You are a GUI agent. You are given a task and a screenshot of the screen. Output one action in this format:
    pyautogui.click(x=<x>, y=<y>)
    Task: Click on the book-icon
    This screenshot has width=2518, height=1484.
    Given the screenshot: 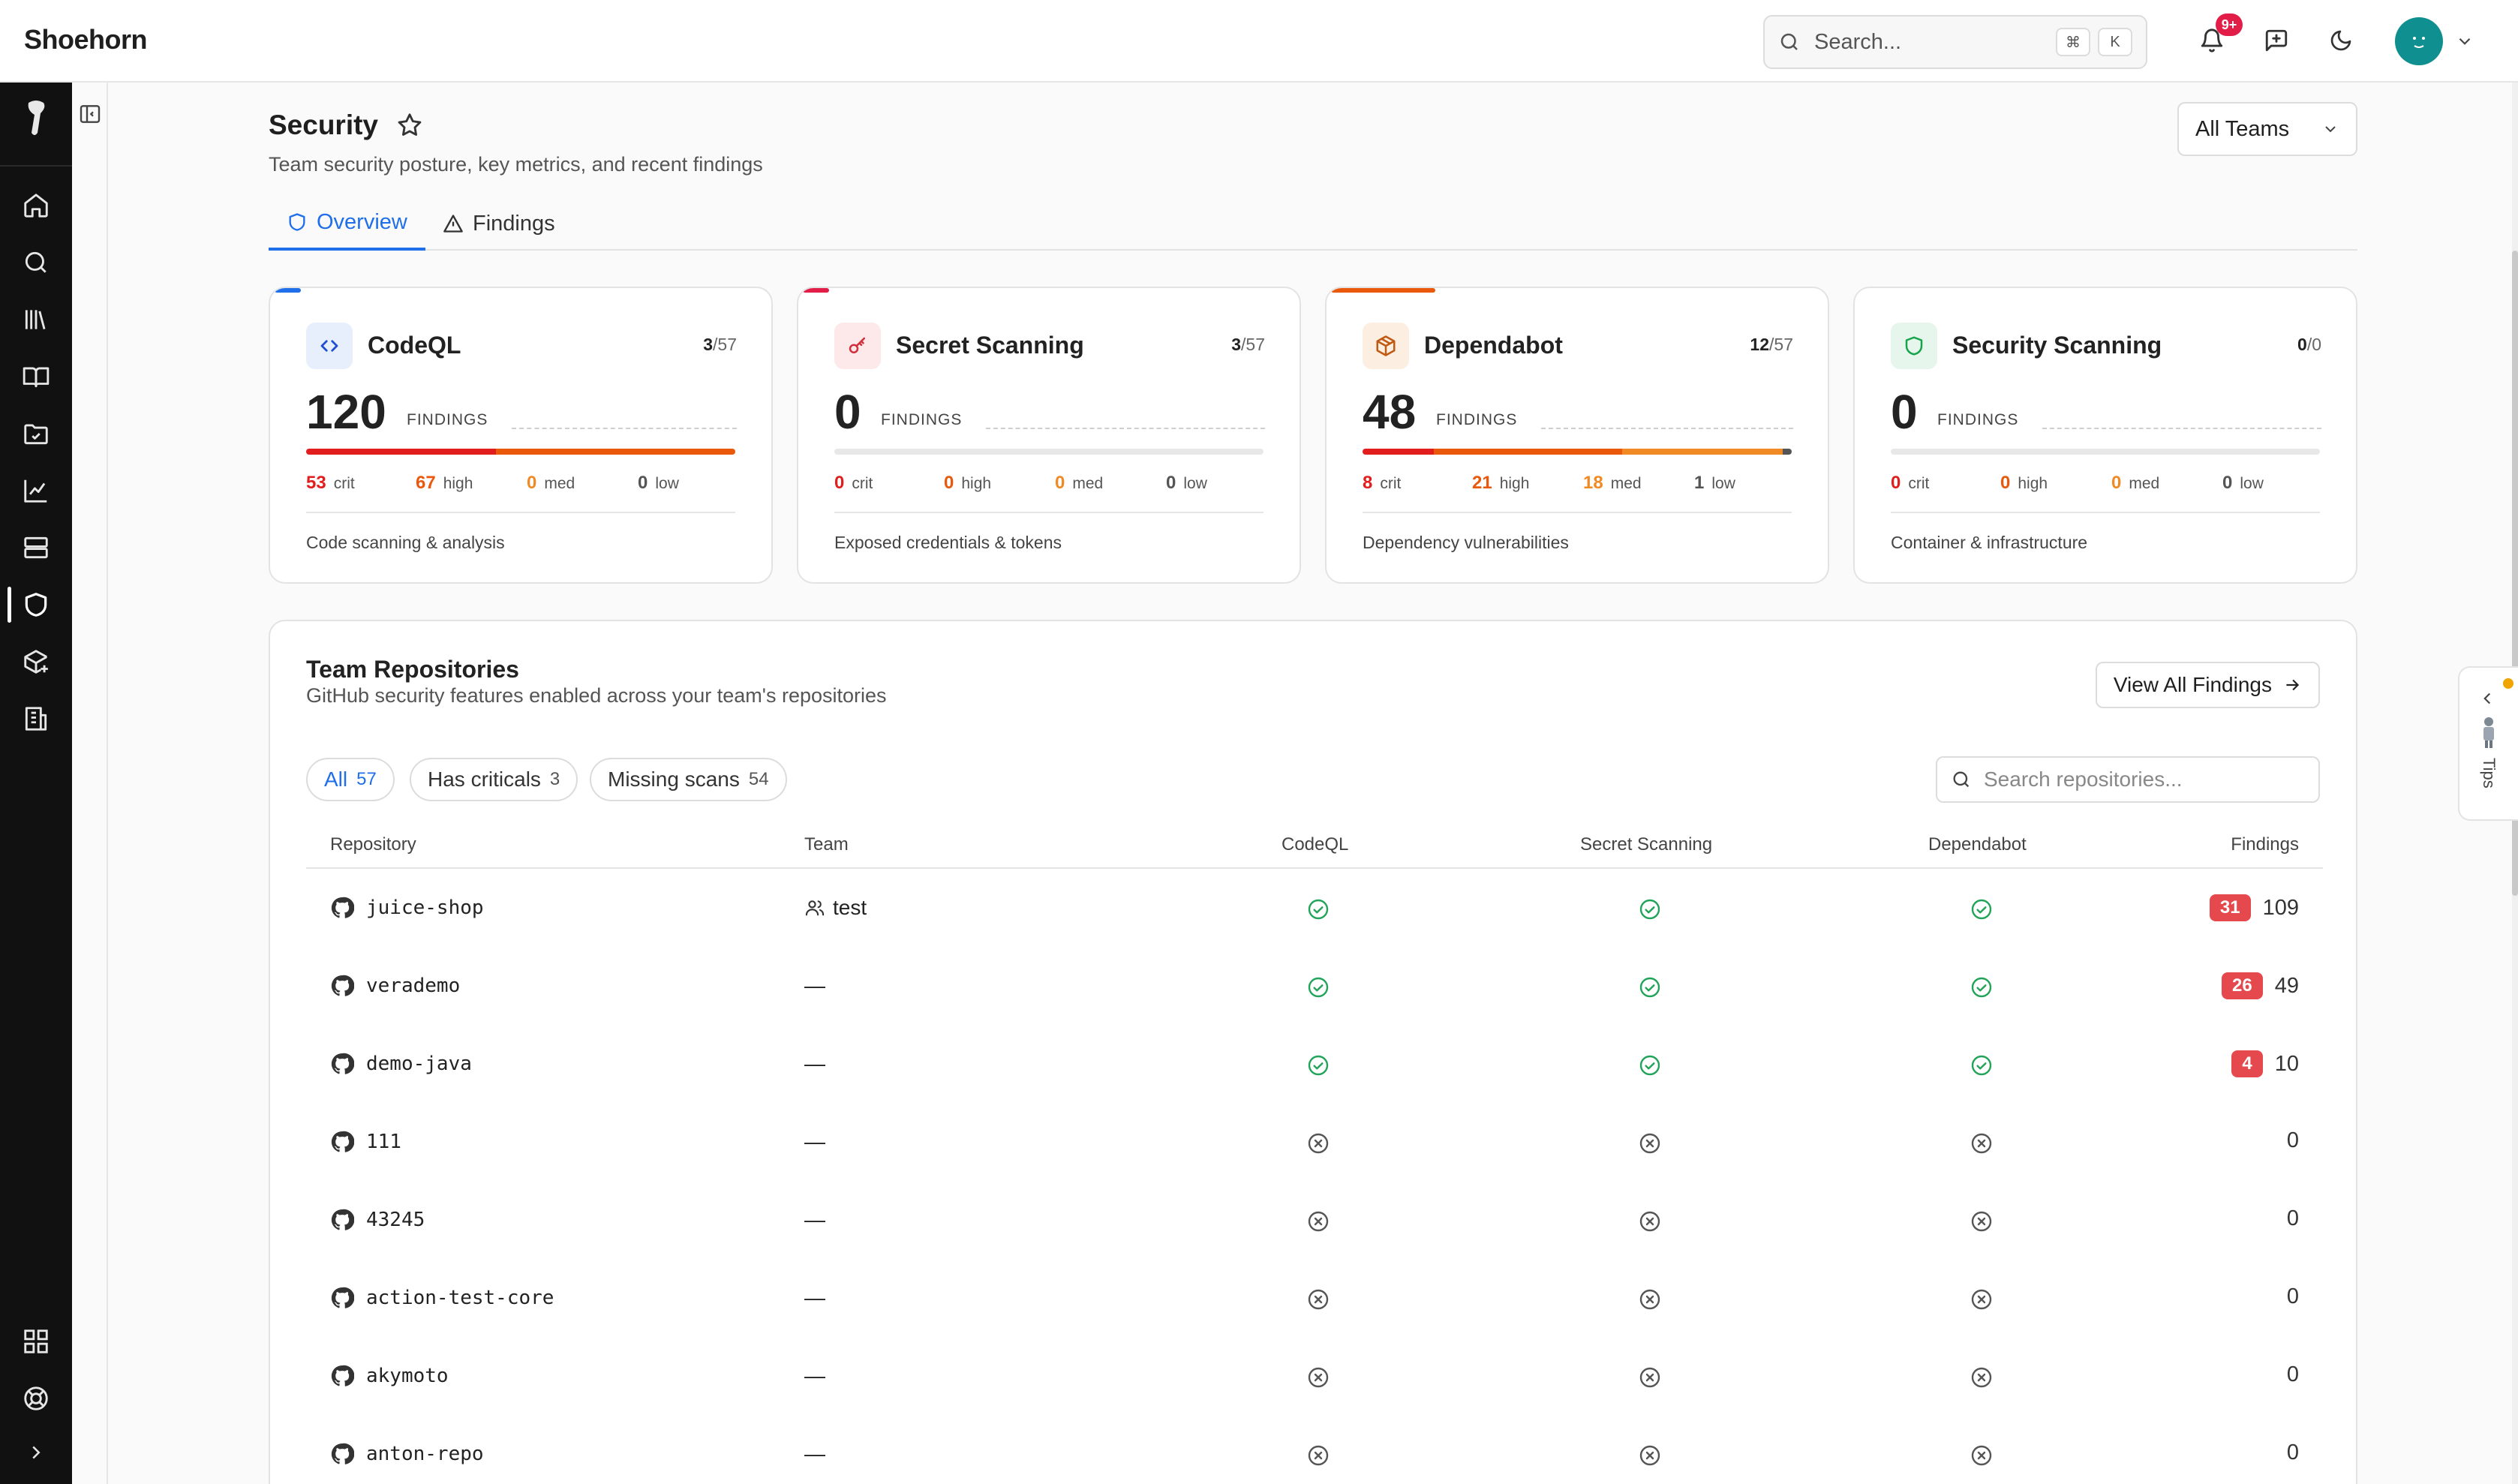 What is the action you would take?
    pyautogui.click(x=36, y=377)
    